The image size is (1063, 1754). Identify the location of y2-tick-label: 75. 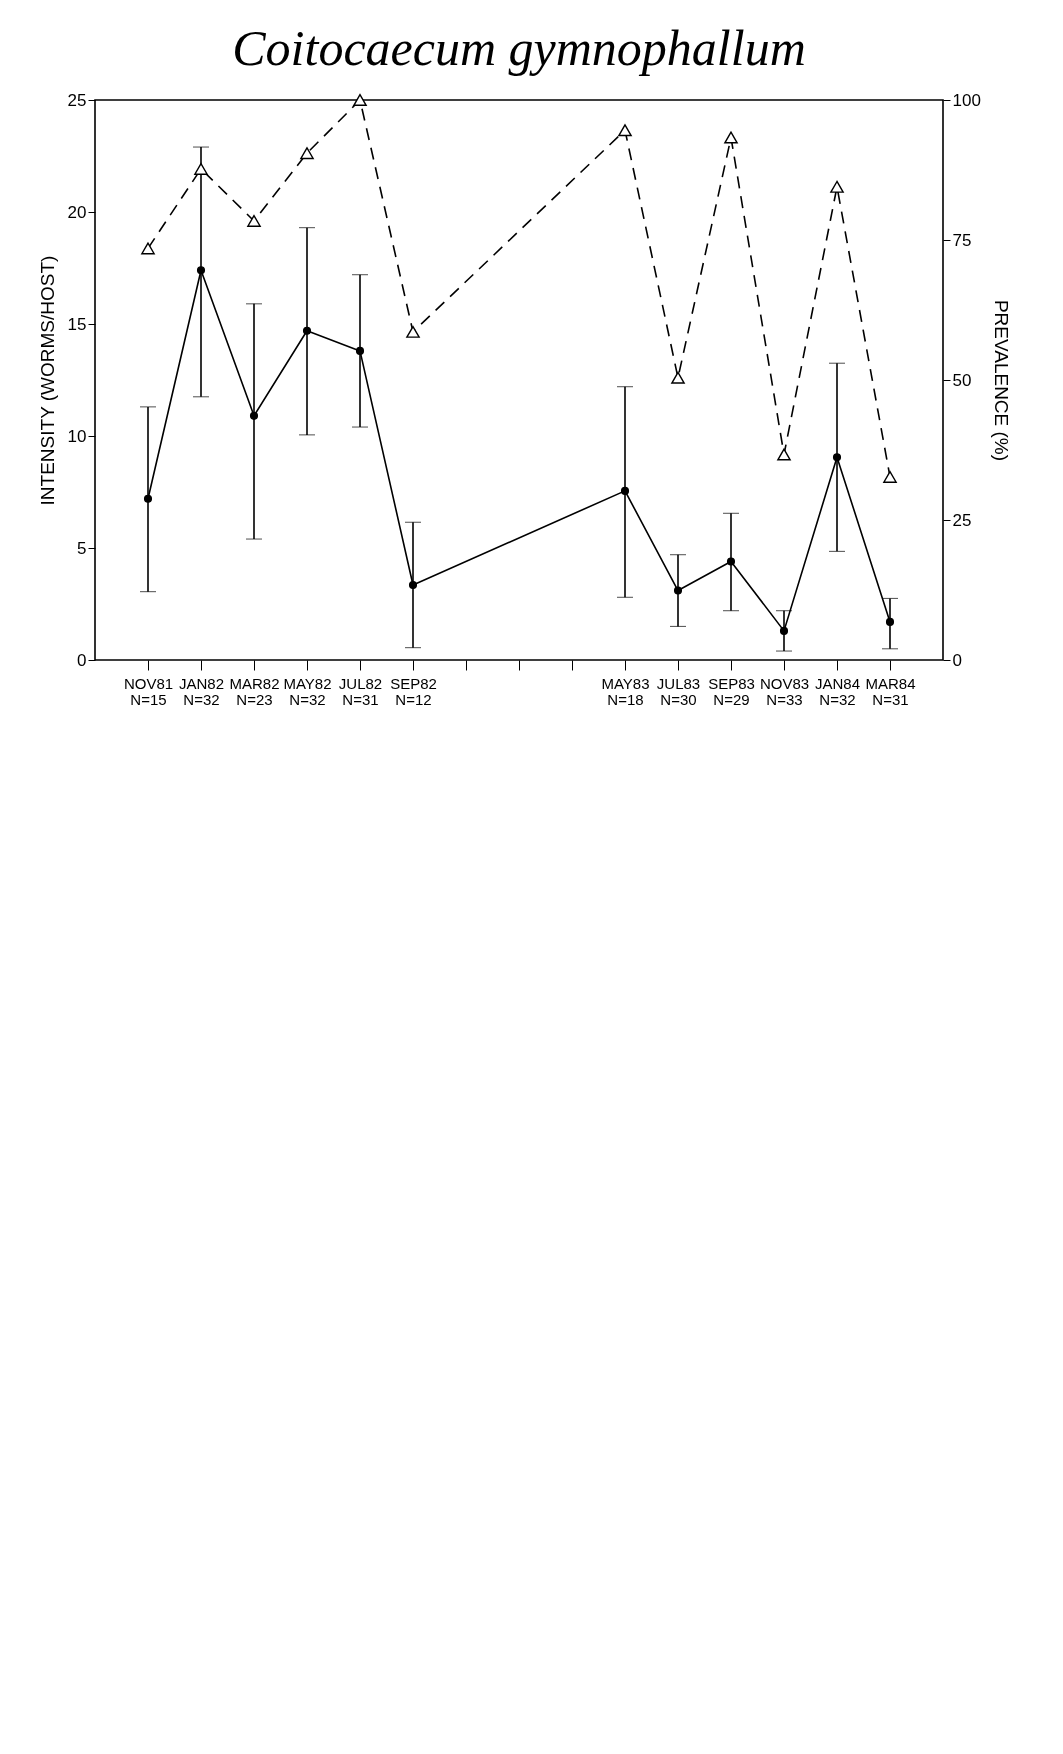
(962, 240).